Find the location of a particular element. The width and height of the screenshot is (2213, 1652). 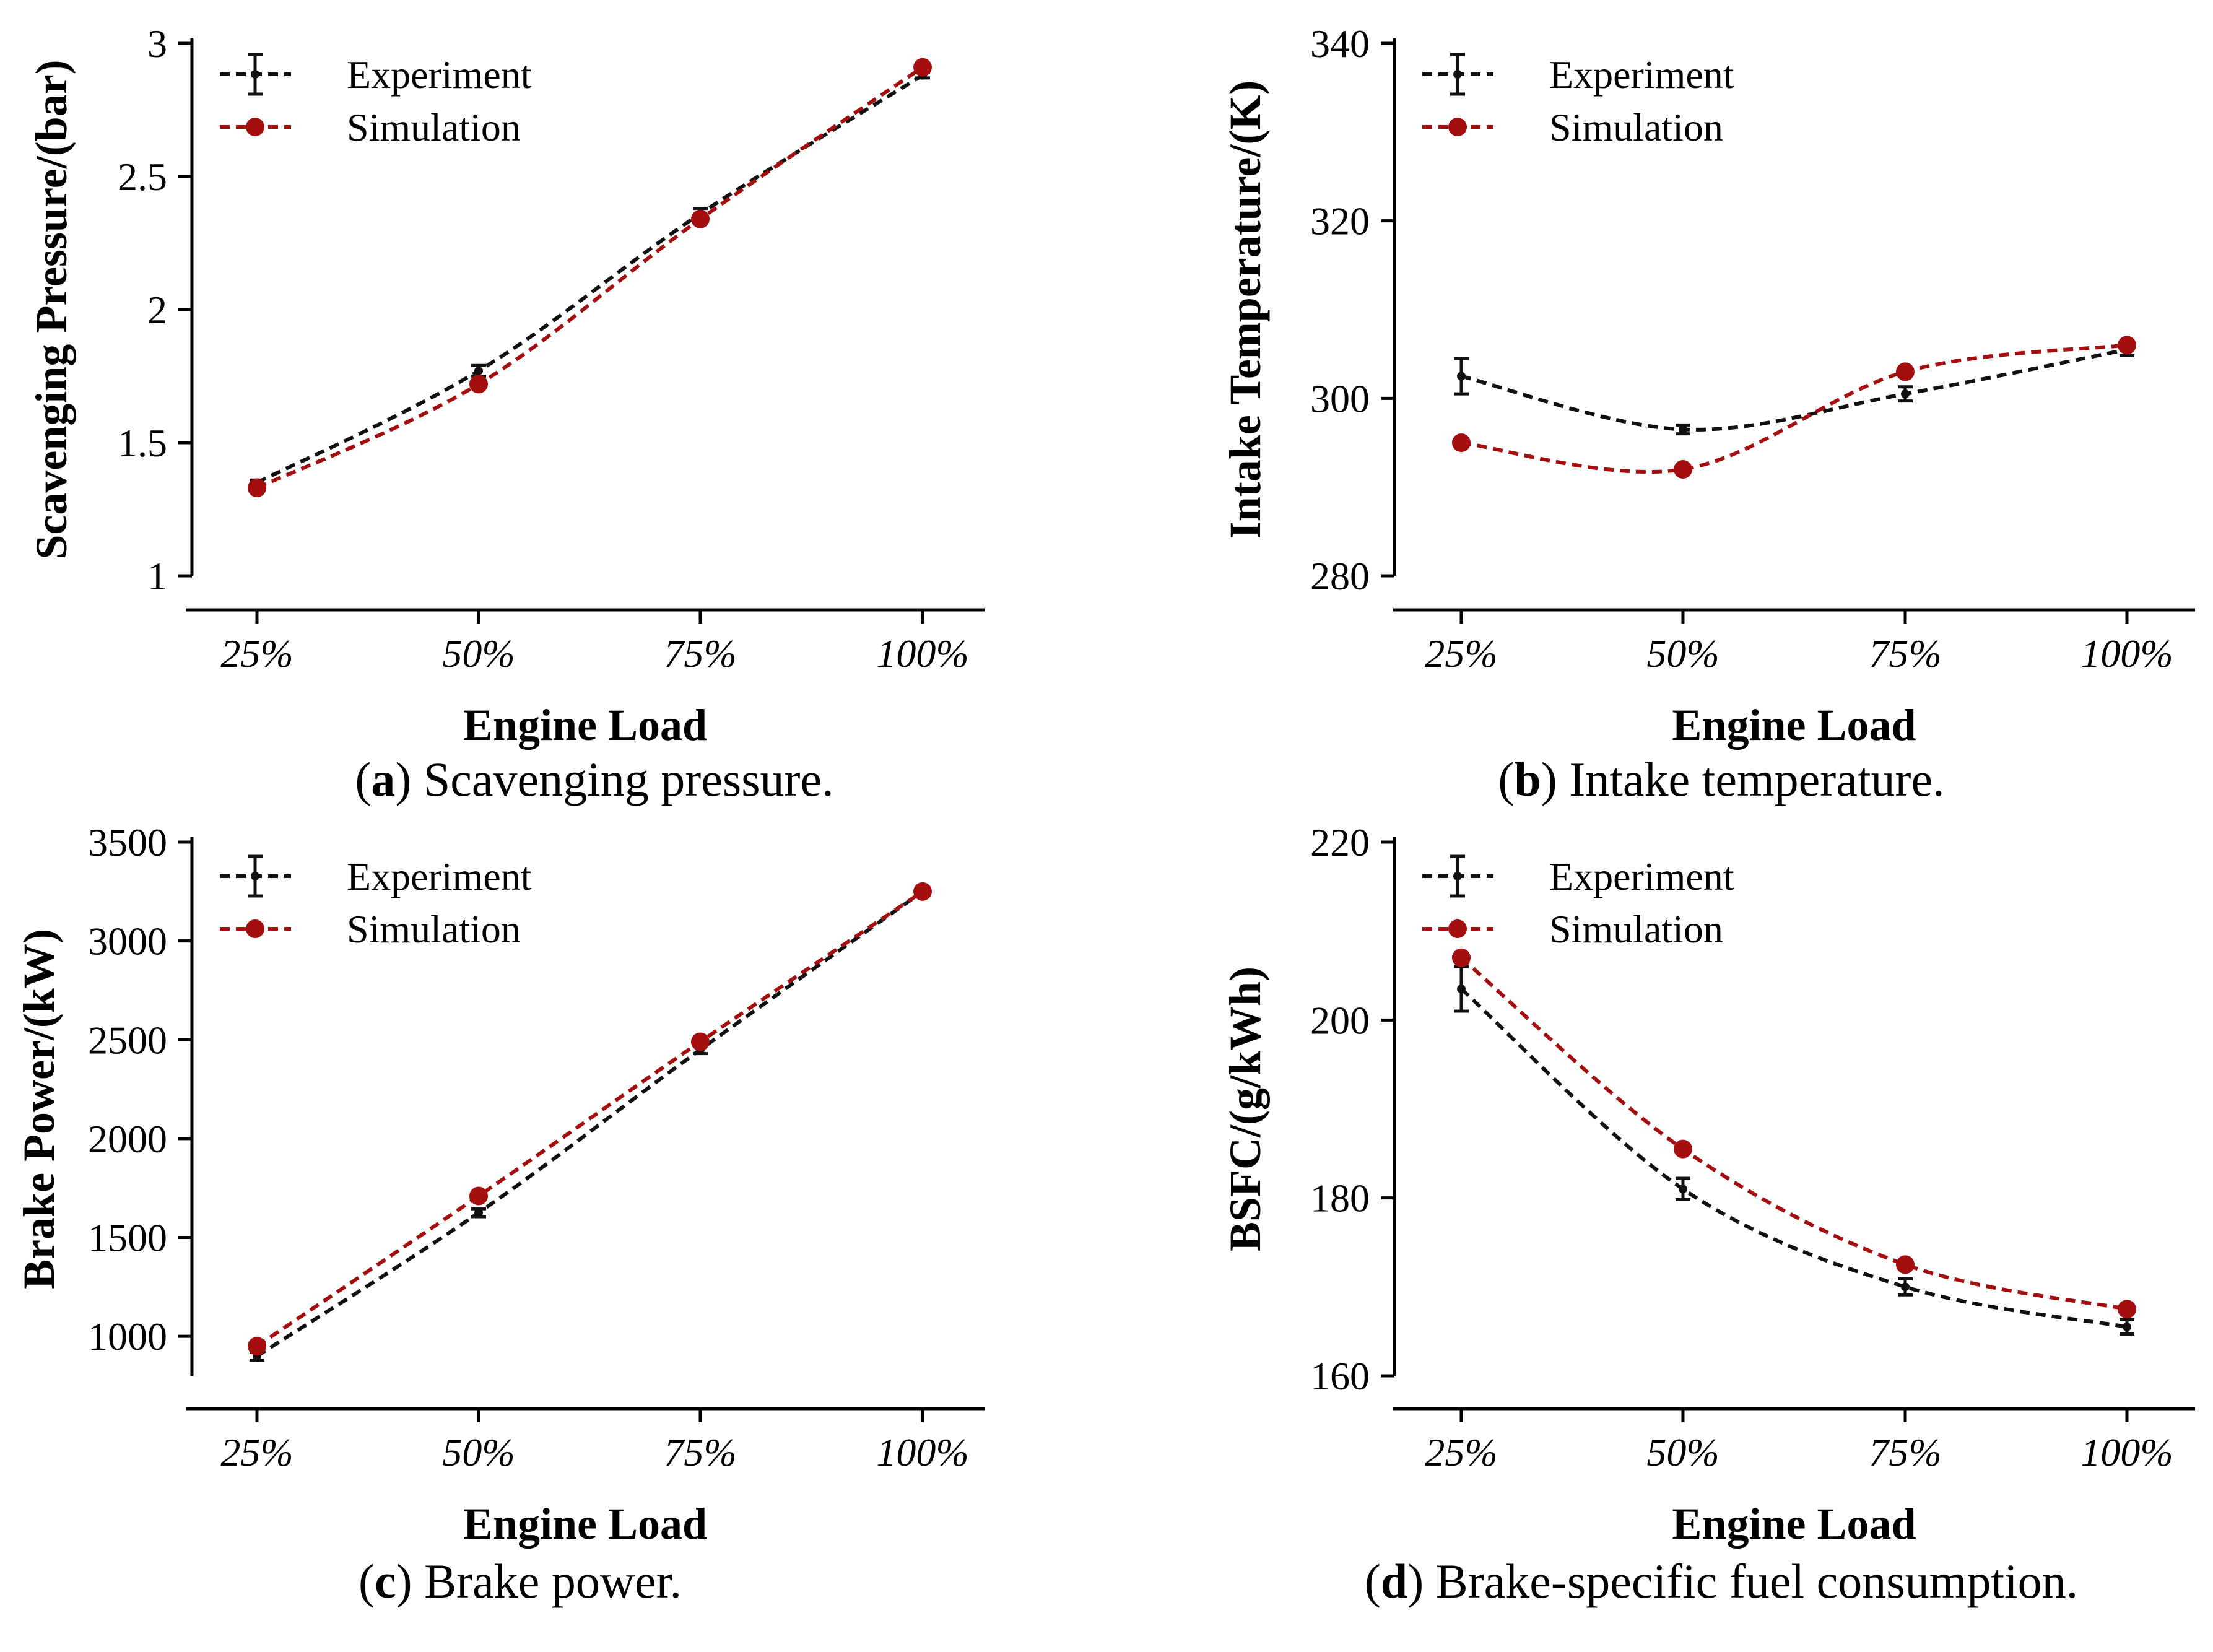

y-tick-label: 2500 is located at coordinates (128, 1040).